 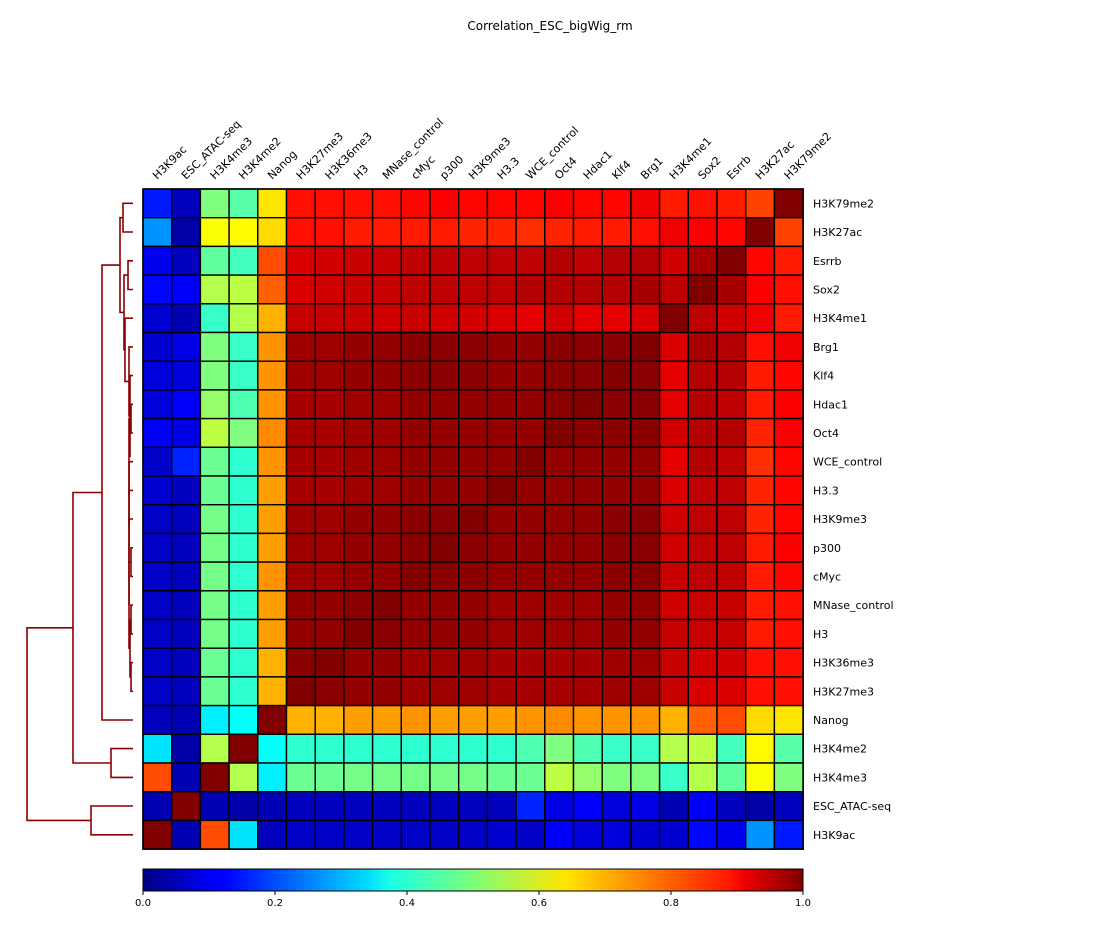 I want to click on row-label: Hdac1, so click(x=830, y=404).